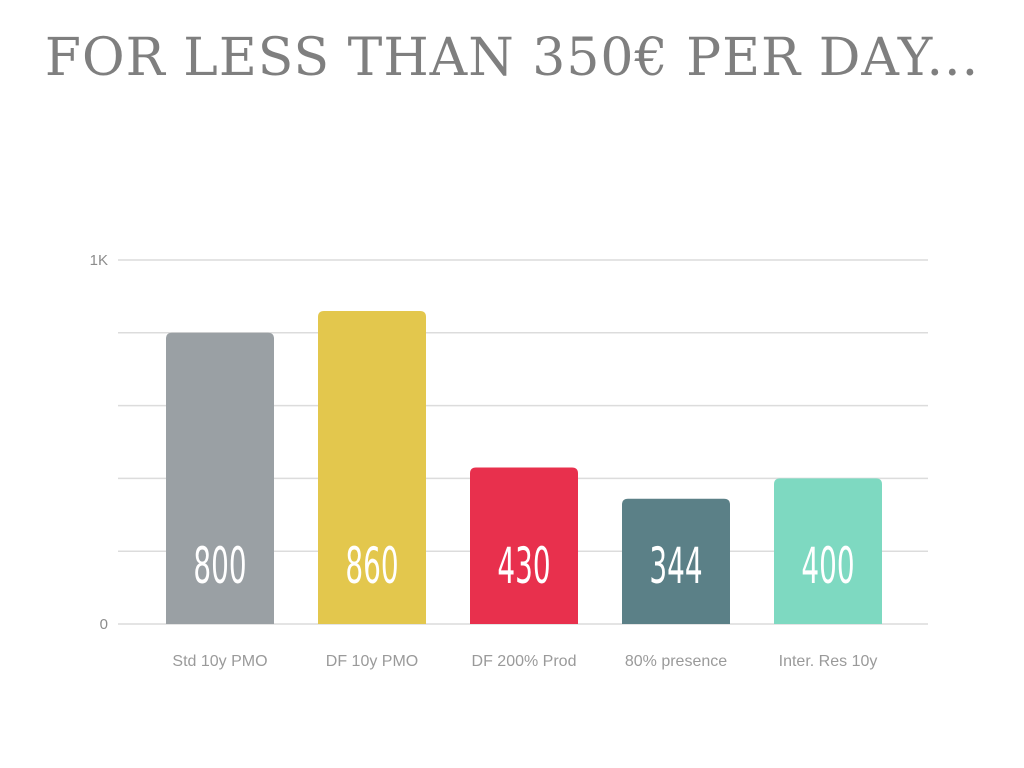  I want to click on x-tick-label: Std 10y PMO, so click(219, 661).